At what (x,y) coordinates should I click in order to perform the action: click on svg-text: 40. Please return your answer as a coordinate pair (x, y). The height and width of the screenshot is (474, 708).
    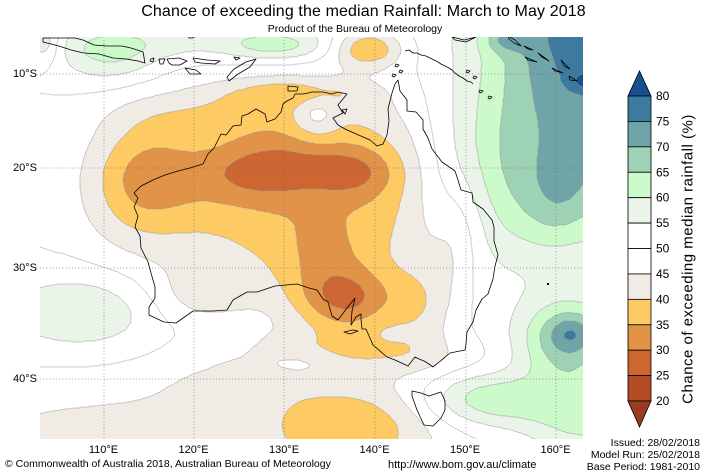
    Looking at the image, I should click on (663, 299).